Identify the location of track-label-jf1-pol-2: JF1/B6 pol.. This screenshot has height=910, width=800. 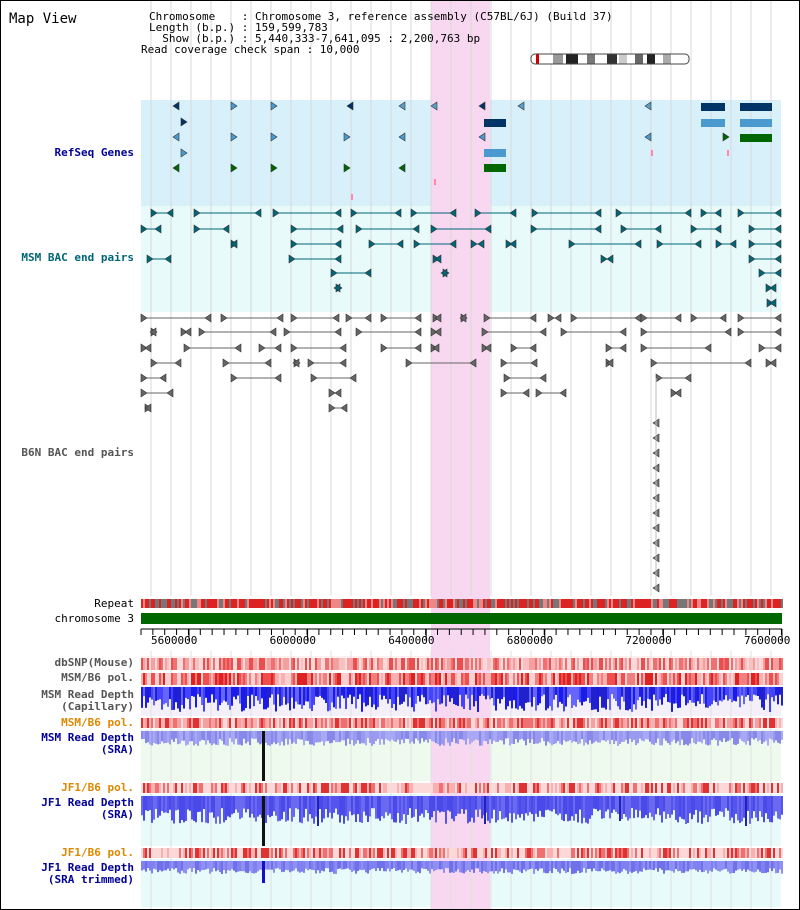
(97, 852).